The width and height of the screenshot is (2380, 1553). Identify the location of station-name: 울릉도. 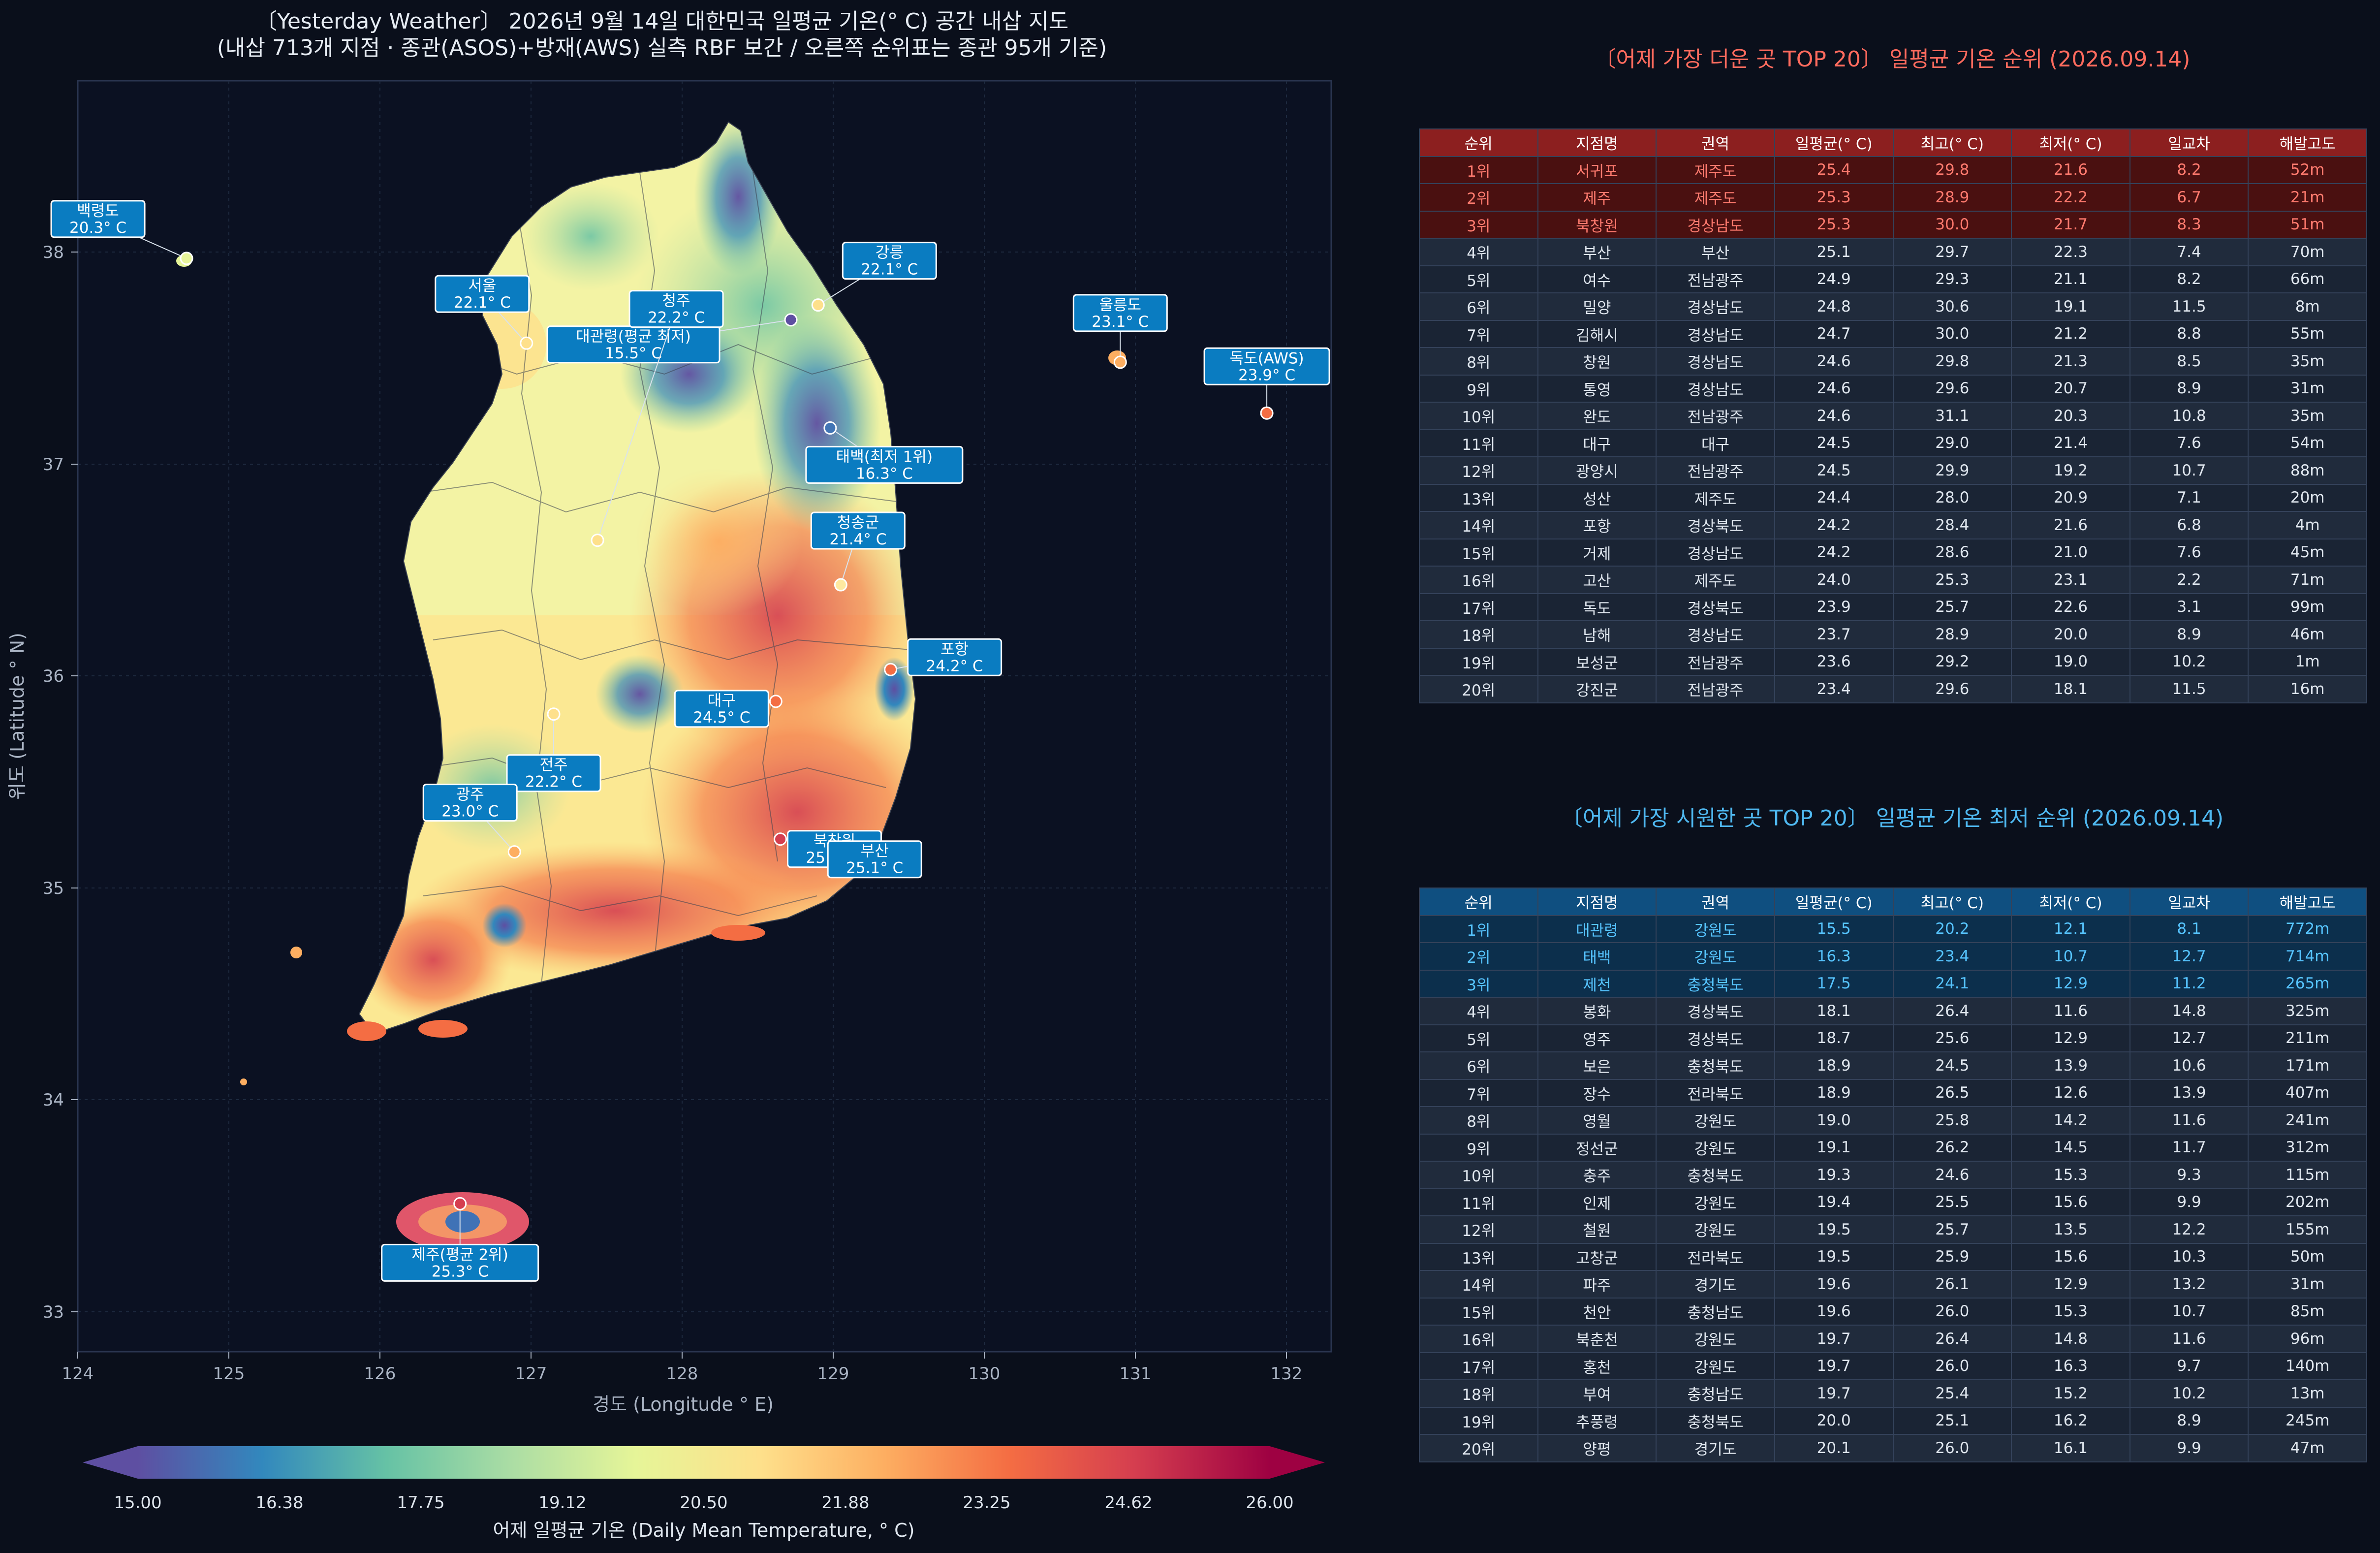
(1120, 305).